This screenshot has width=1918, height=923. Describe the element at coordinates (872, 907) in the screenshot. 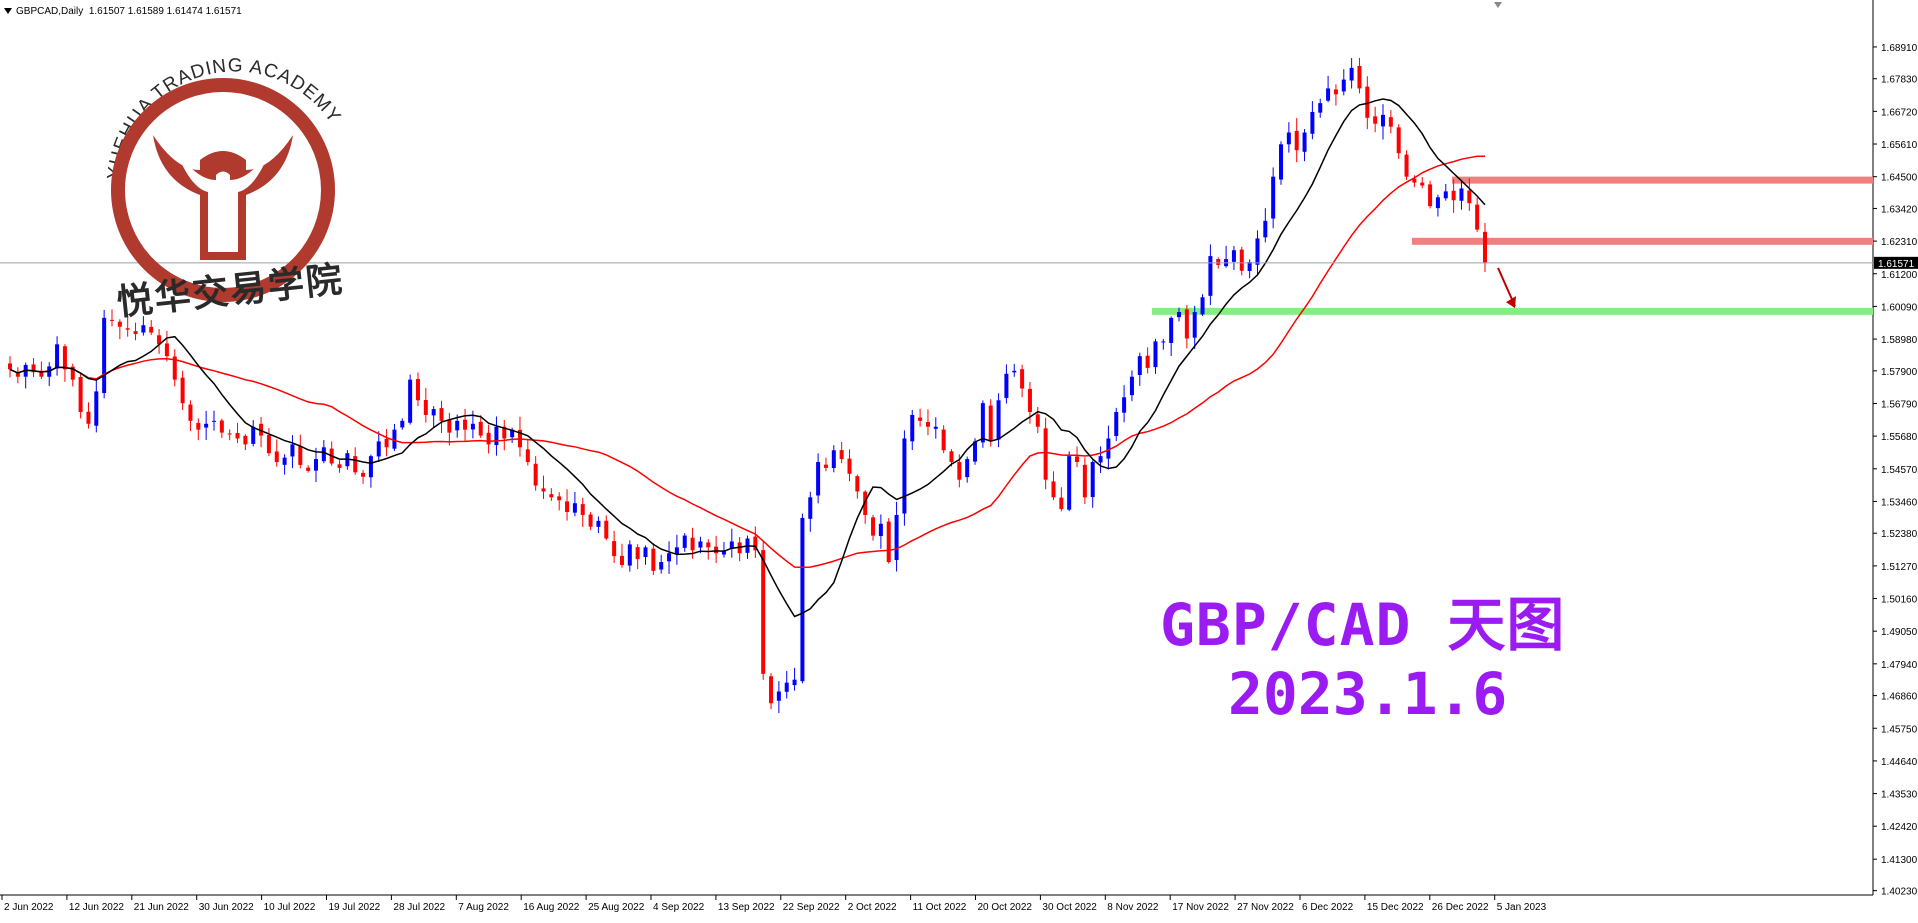

I see `time-tick-label: 2 Oct 2022` at that location.